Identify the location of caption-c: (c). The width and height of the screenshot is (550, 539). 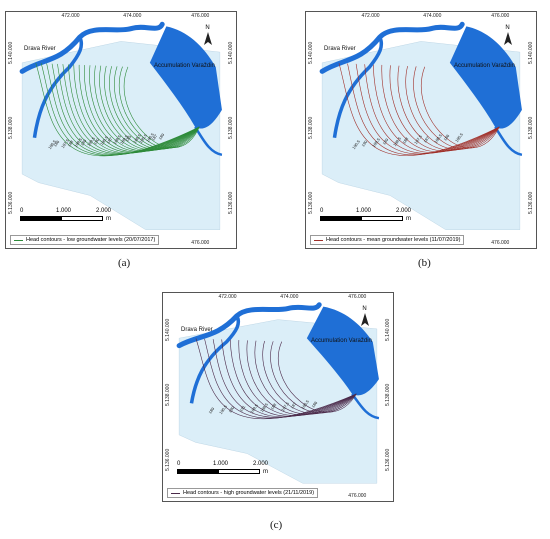
(276, 525).